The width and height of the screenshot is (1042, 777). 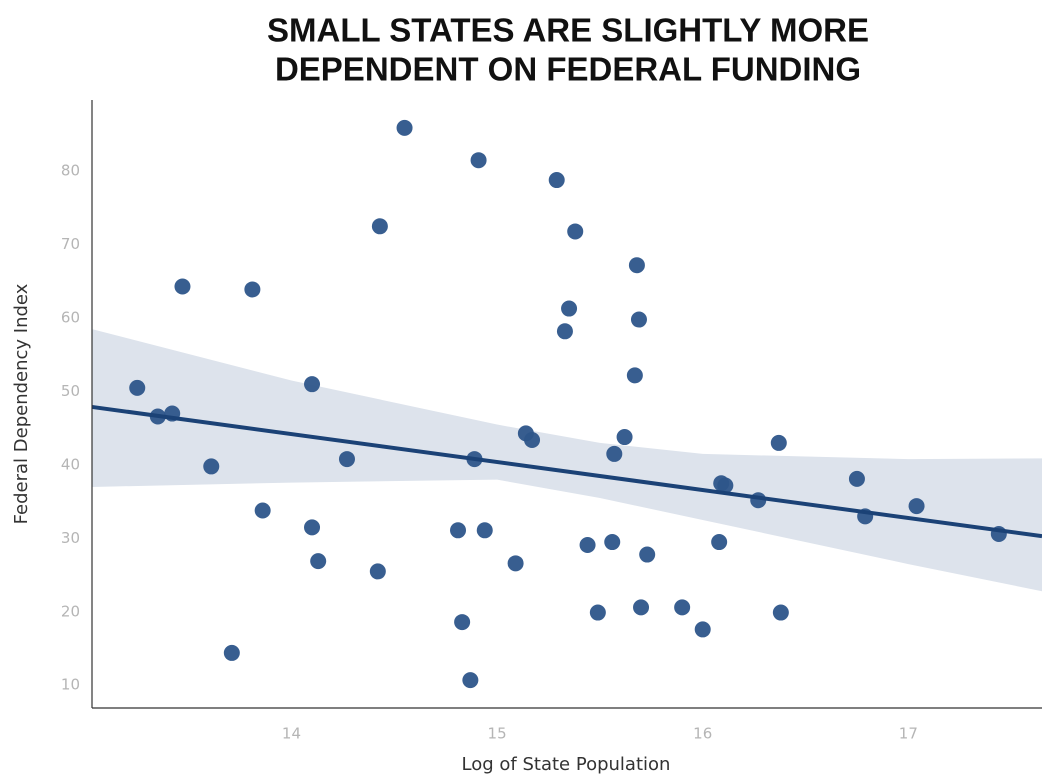 What do you see at coordinates (497, 734) in the screenshot?
I see `x-tick-label: 15` at bounding box center [497, 734].